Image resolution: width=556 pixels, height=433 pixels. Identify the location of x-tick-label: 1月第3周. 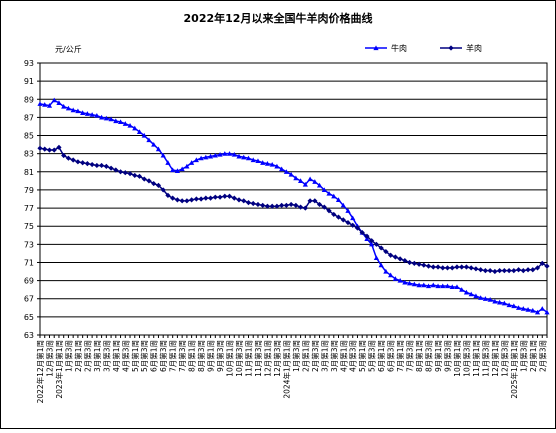
(68, 356).